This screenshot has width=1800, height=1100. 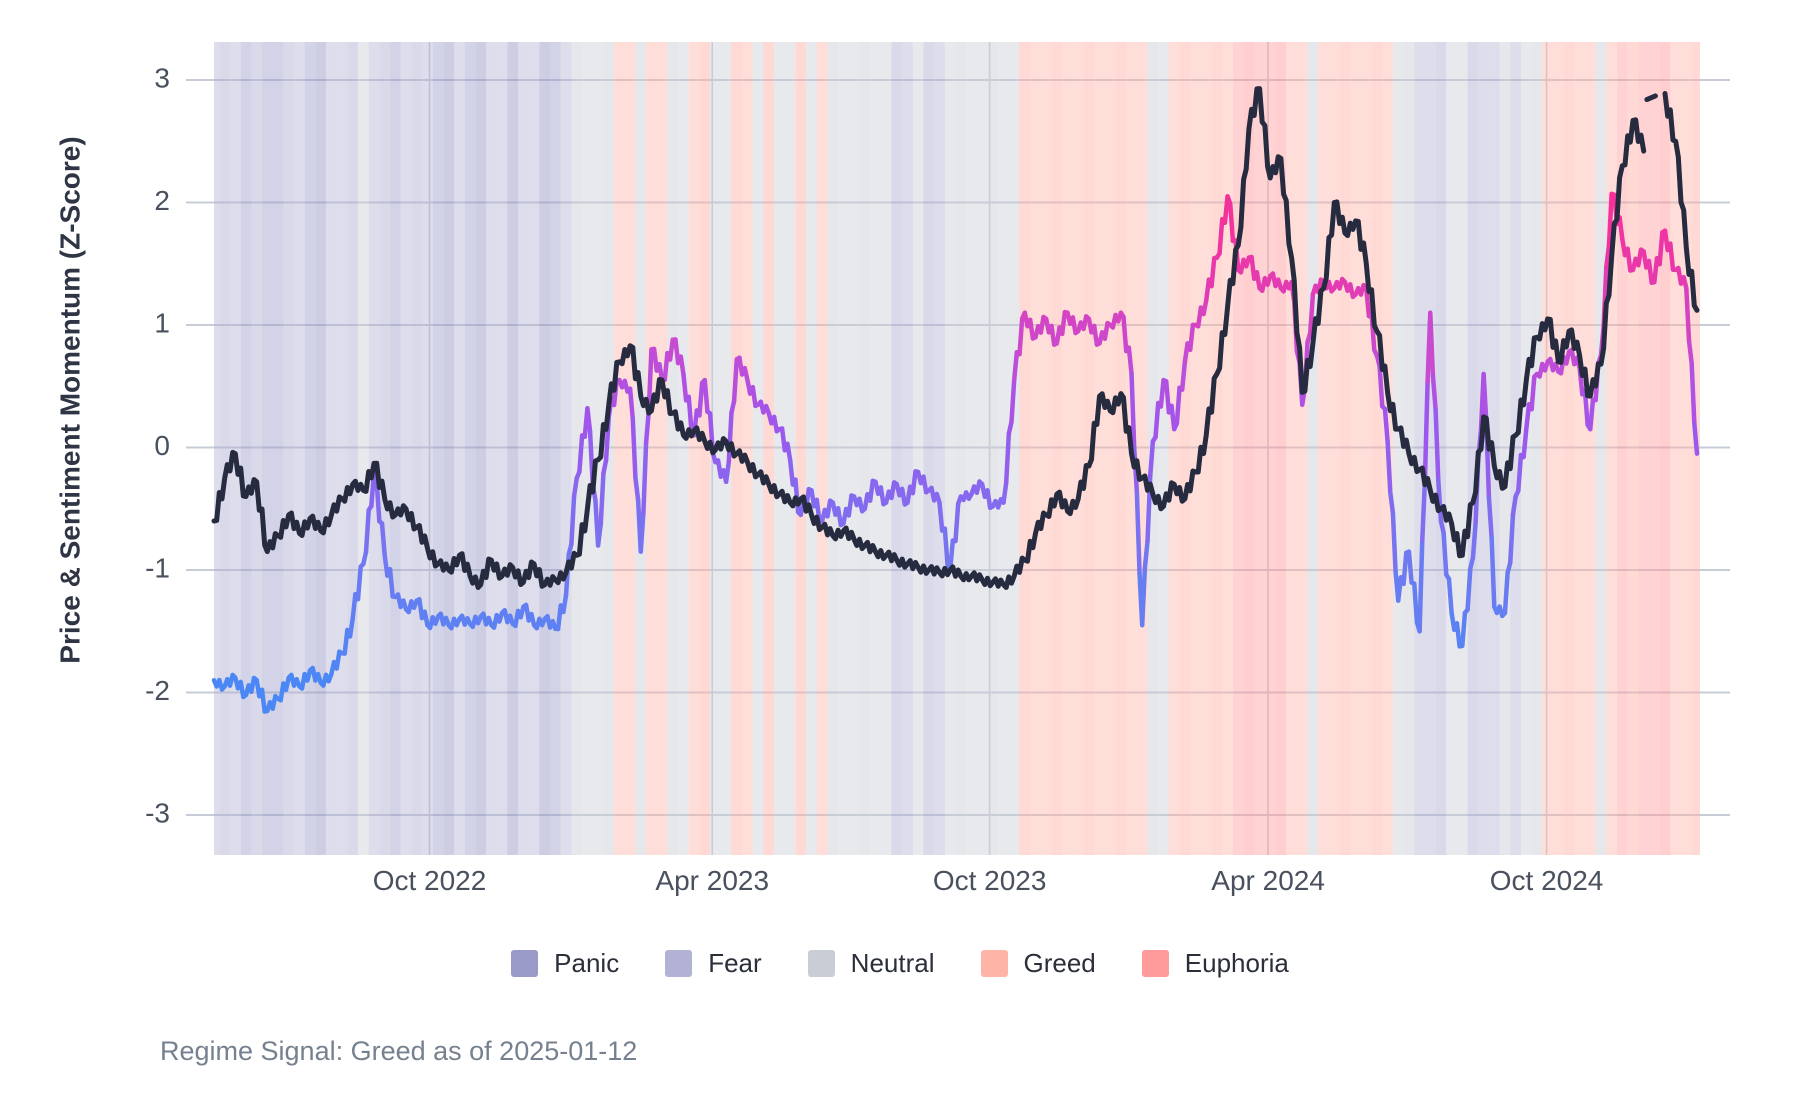 What do you see at coordinates (162, 77) in the screenshot?
I see `y-tick-label: 3` at bounding box center [162, 77].